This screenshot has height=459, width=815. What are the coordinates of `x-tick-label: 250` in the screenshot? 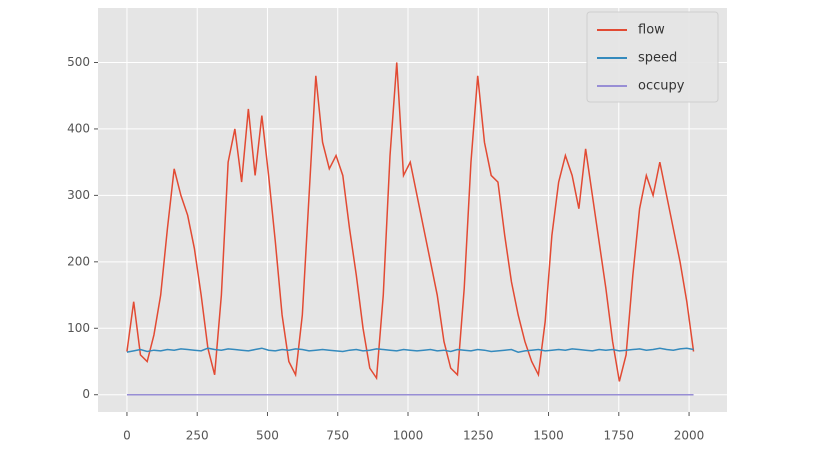 It's located at (197, 436).